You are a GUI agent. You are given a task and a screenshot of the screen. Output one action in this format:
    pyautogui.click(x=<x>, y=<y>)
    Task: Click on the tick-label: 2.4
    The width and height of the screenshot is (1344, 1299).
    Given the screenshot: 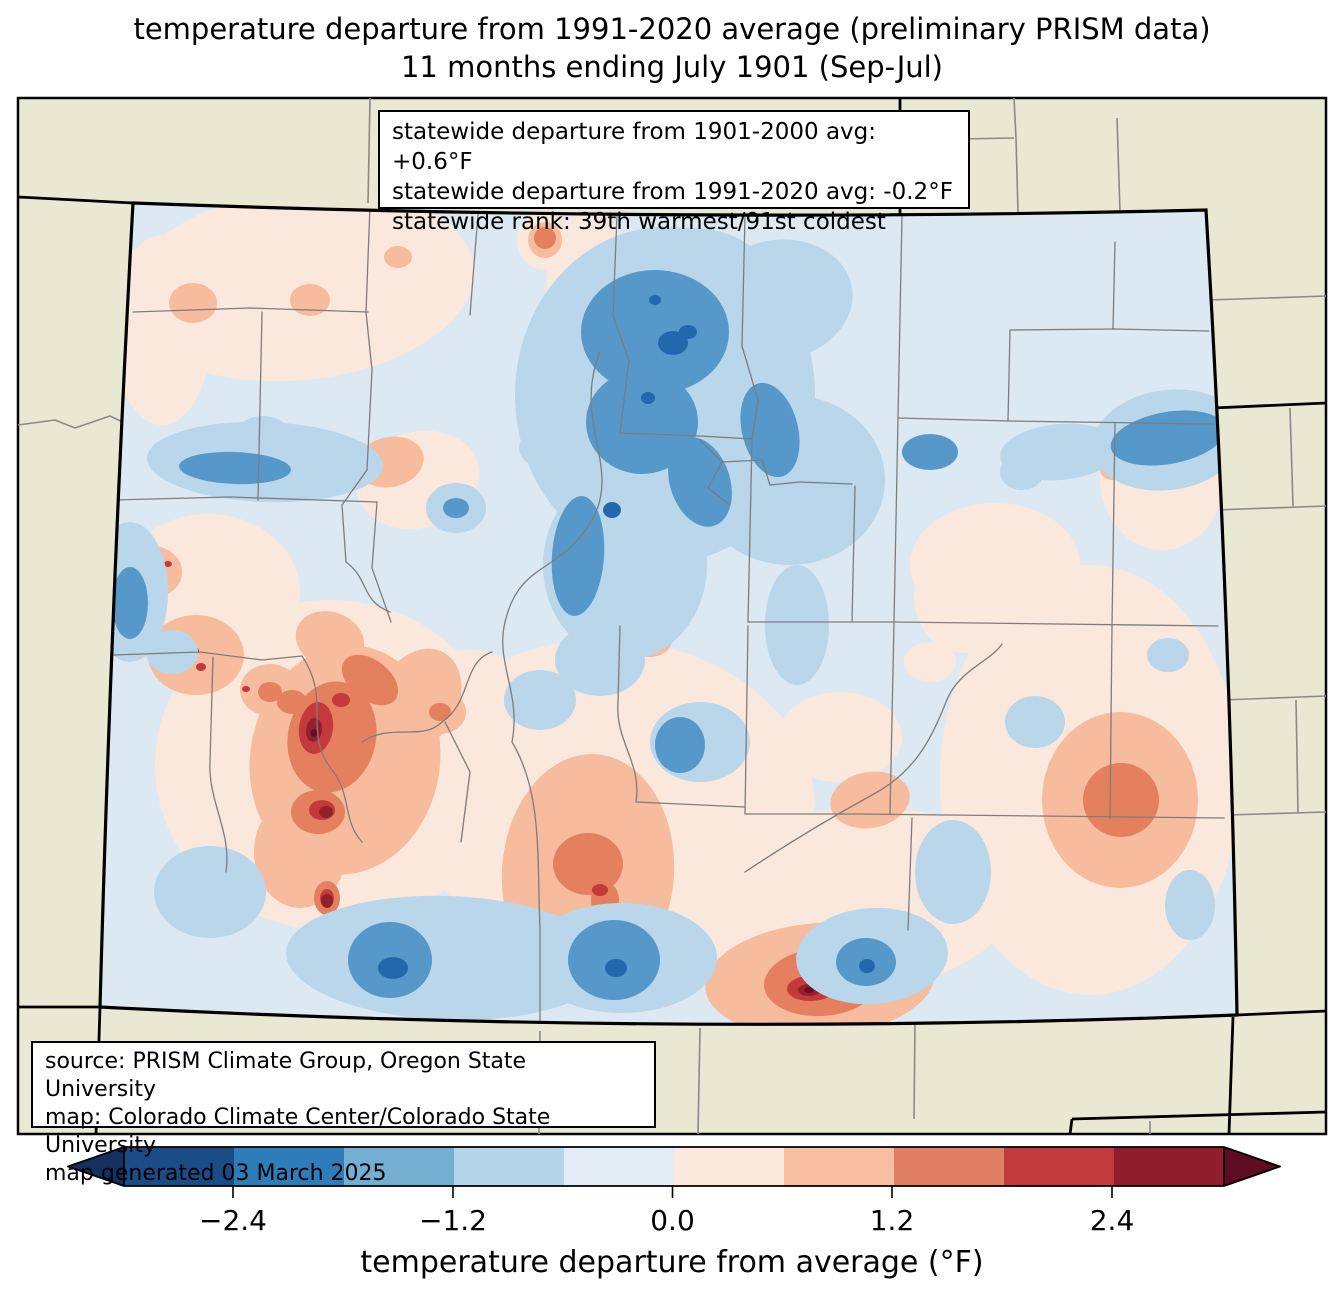 What is the action you would take?
    pyautogui.click(x=1112, y=1220)
    